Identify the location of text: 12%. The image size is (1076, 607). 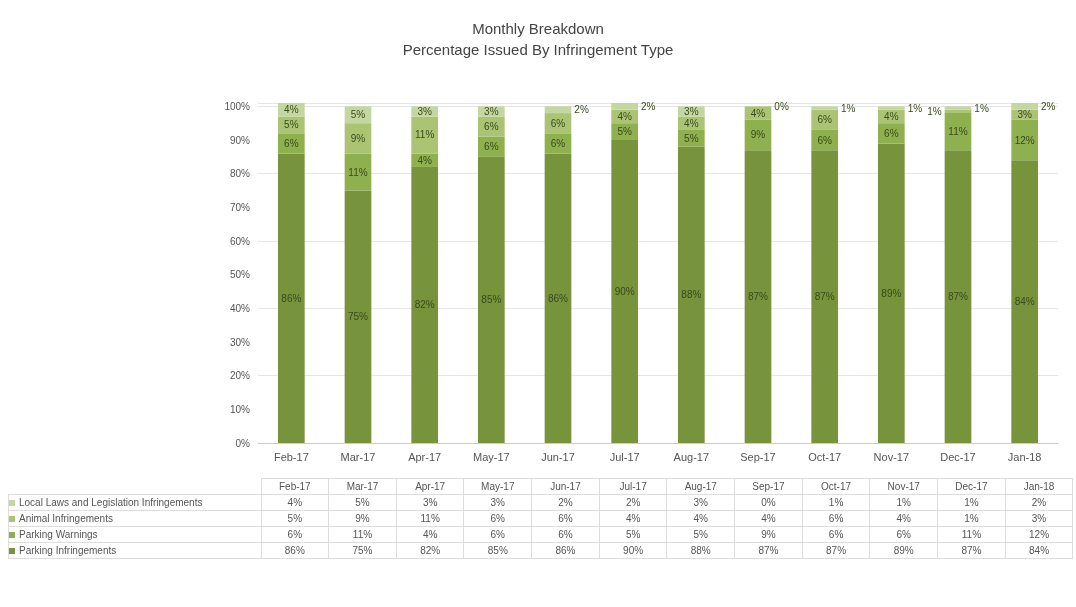
(1024, 140).